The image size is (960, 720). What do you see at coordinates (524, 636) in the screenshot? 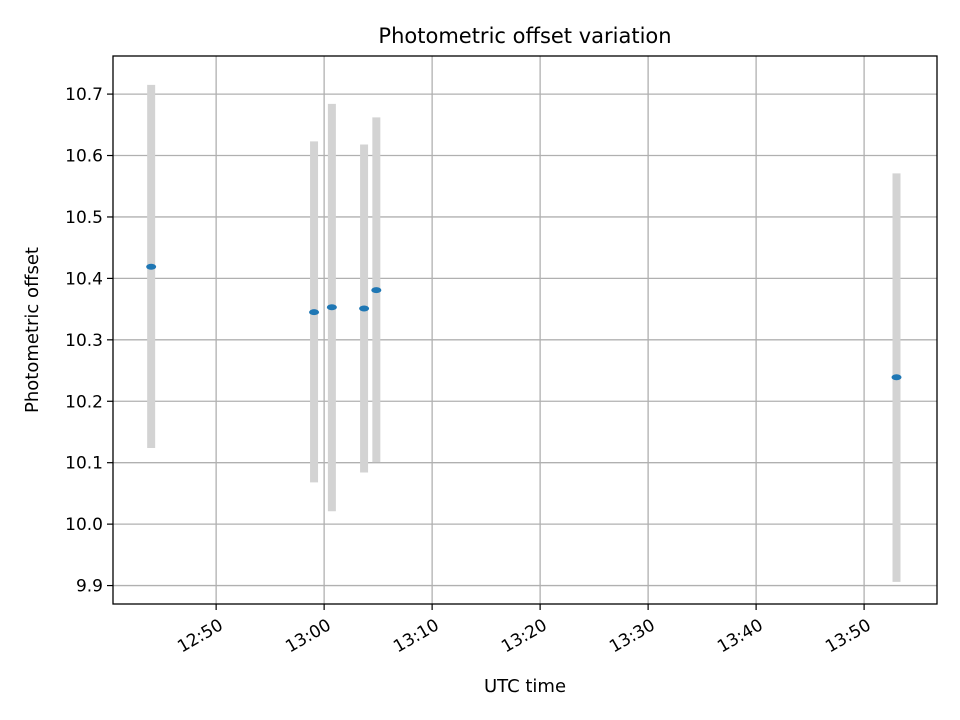
I see `x-tick-label: 13:20` at bounding box center [524, 636].